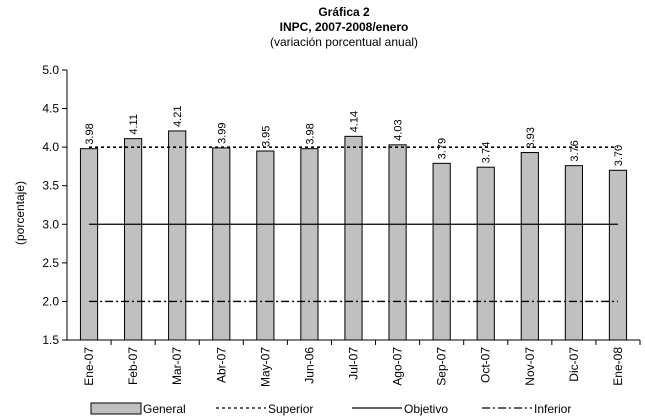 The width and height of the screenshot is (645, 420). I want to click on legend-swatch-general, so click(116, 408).